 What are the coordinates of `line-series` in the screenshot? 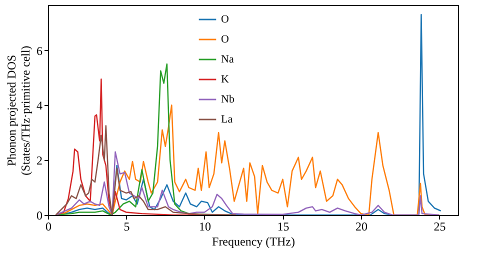 It's located at (145, 170).